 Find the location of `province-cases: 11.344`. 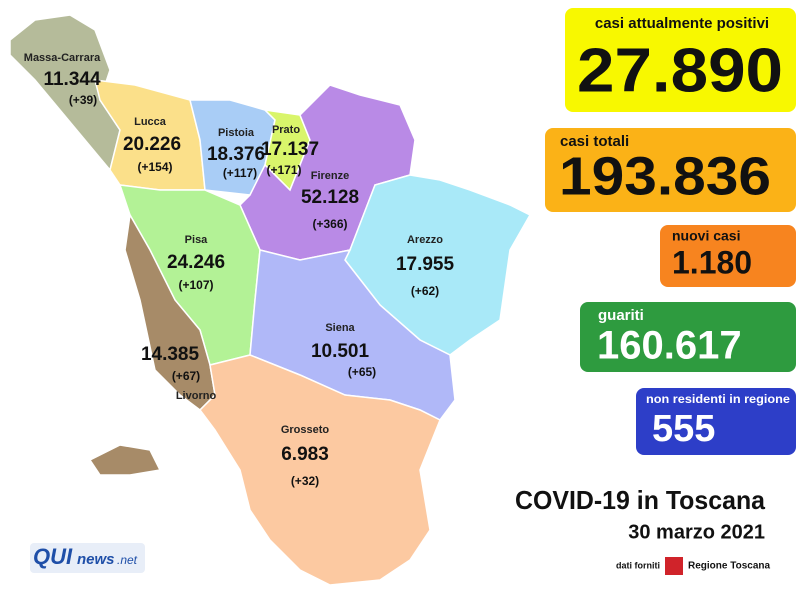

province-cases: 11.344 is located at coordinates (71, 79).